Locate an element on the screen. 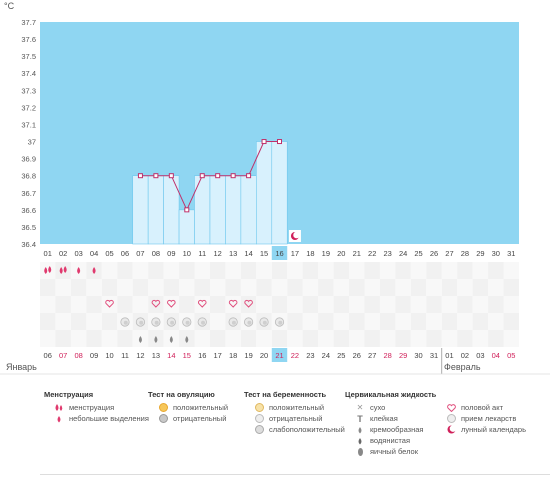 The image size is (550, 478). ovulation-negative-icon is located at coordinates (163, 418).